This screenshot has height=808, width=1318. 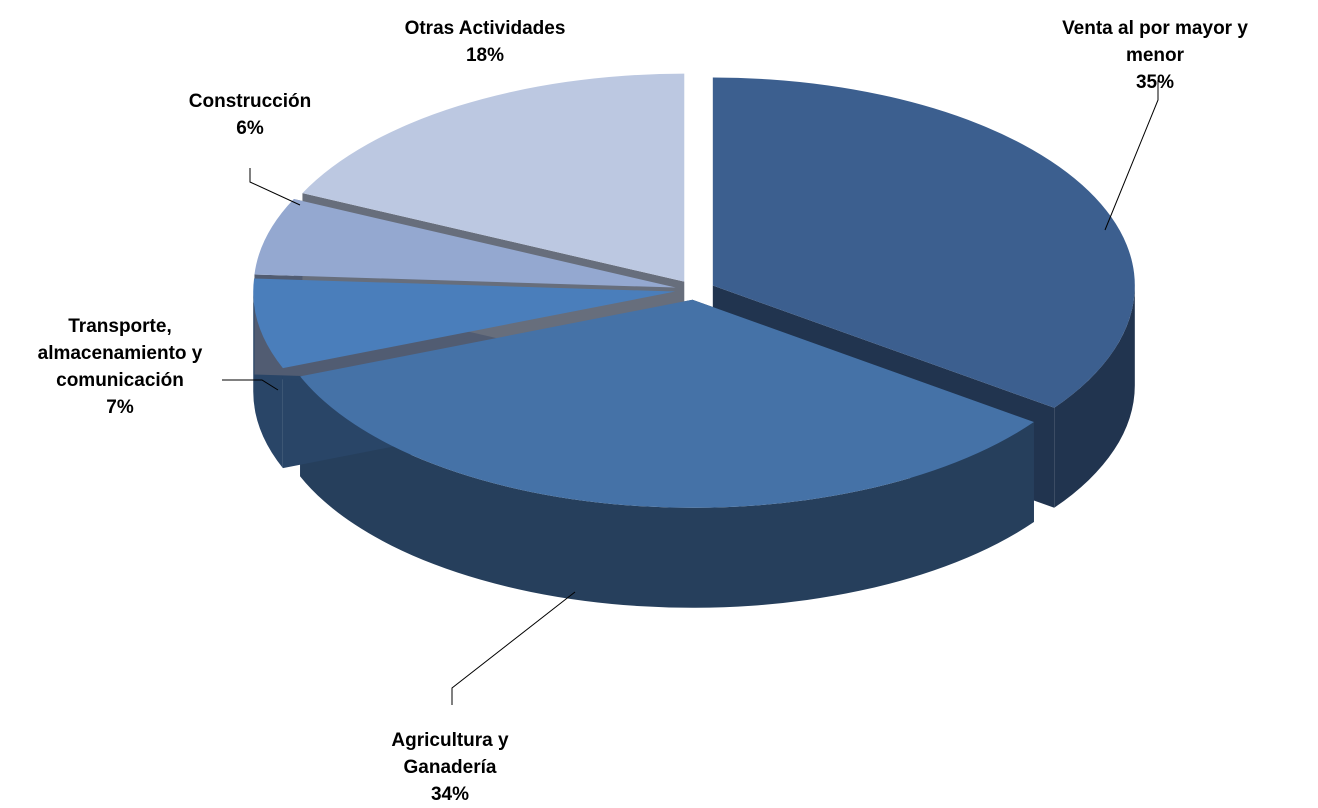 I want to click on data-label: Venta al por mayor y menor 35%, so click(x=1155, y=55).